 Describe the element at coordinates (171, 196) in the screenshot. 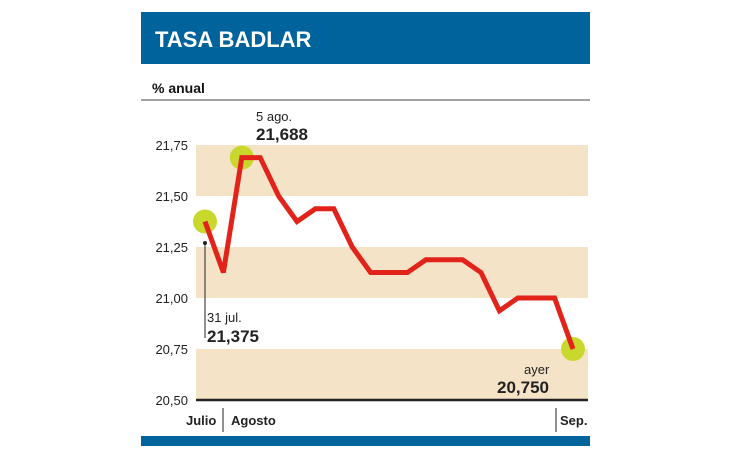

I see `y-tick-label: 21,50` at that location.